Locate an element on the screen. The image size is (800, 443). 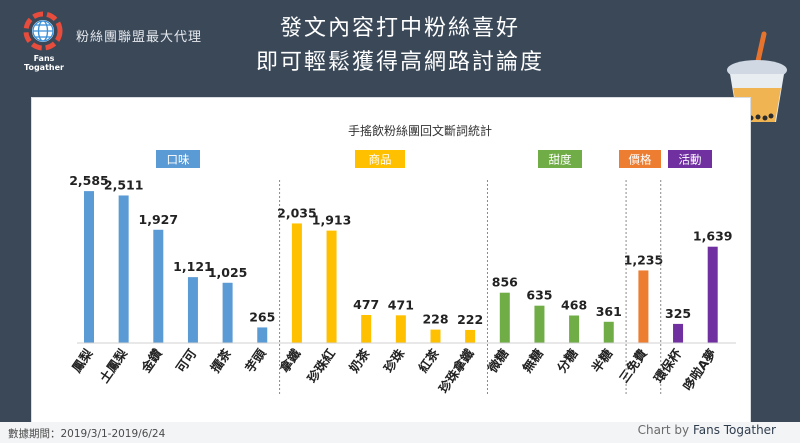
category-label: 奶茶 is located at coordinates (359, 360).